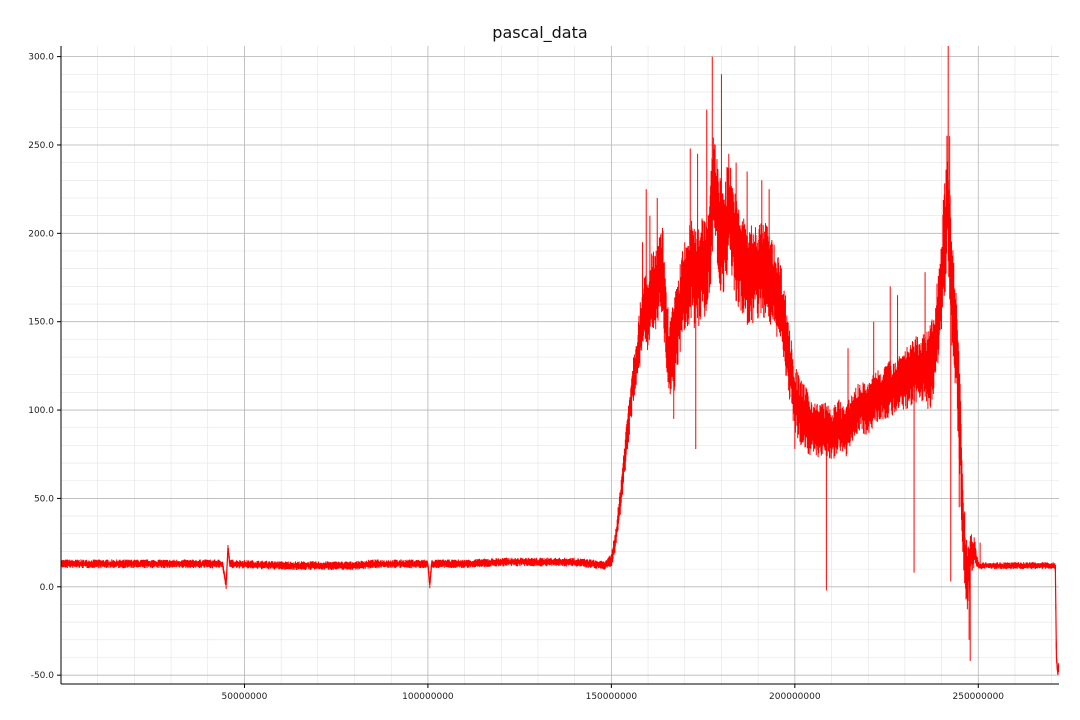 Image resolution: width=1080 pixels, height=720 pixels. I want to click on y-tick-label: 0.0, so click(47, 588).